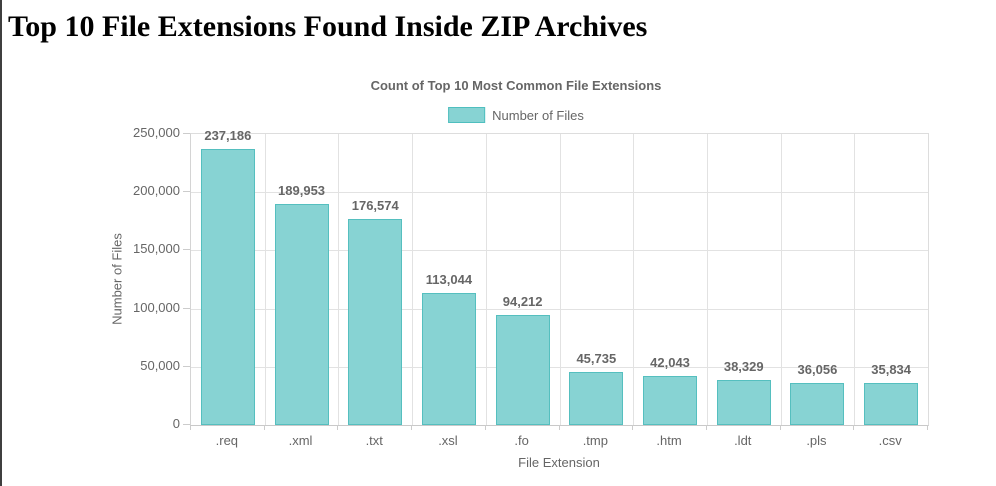 This screenshot has width=996, height=486. Describe the element at coordinates (374, 440) in the screenshot. I see `x-category-label: .txt` at that location.